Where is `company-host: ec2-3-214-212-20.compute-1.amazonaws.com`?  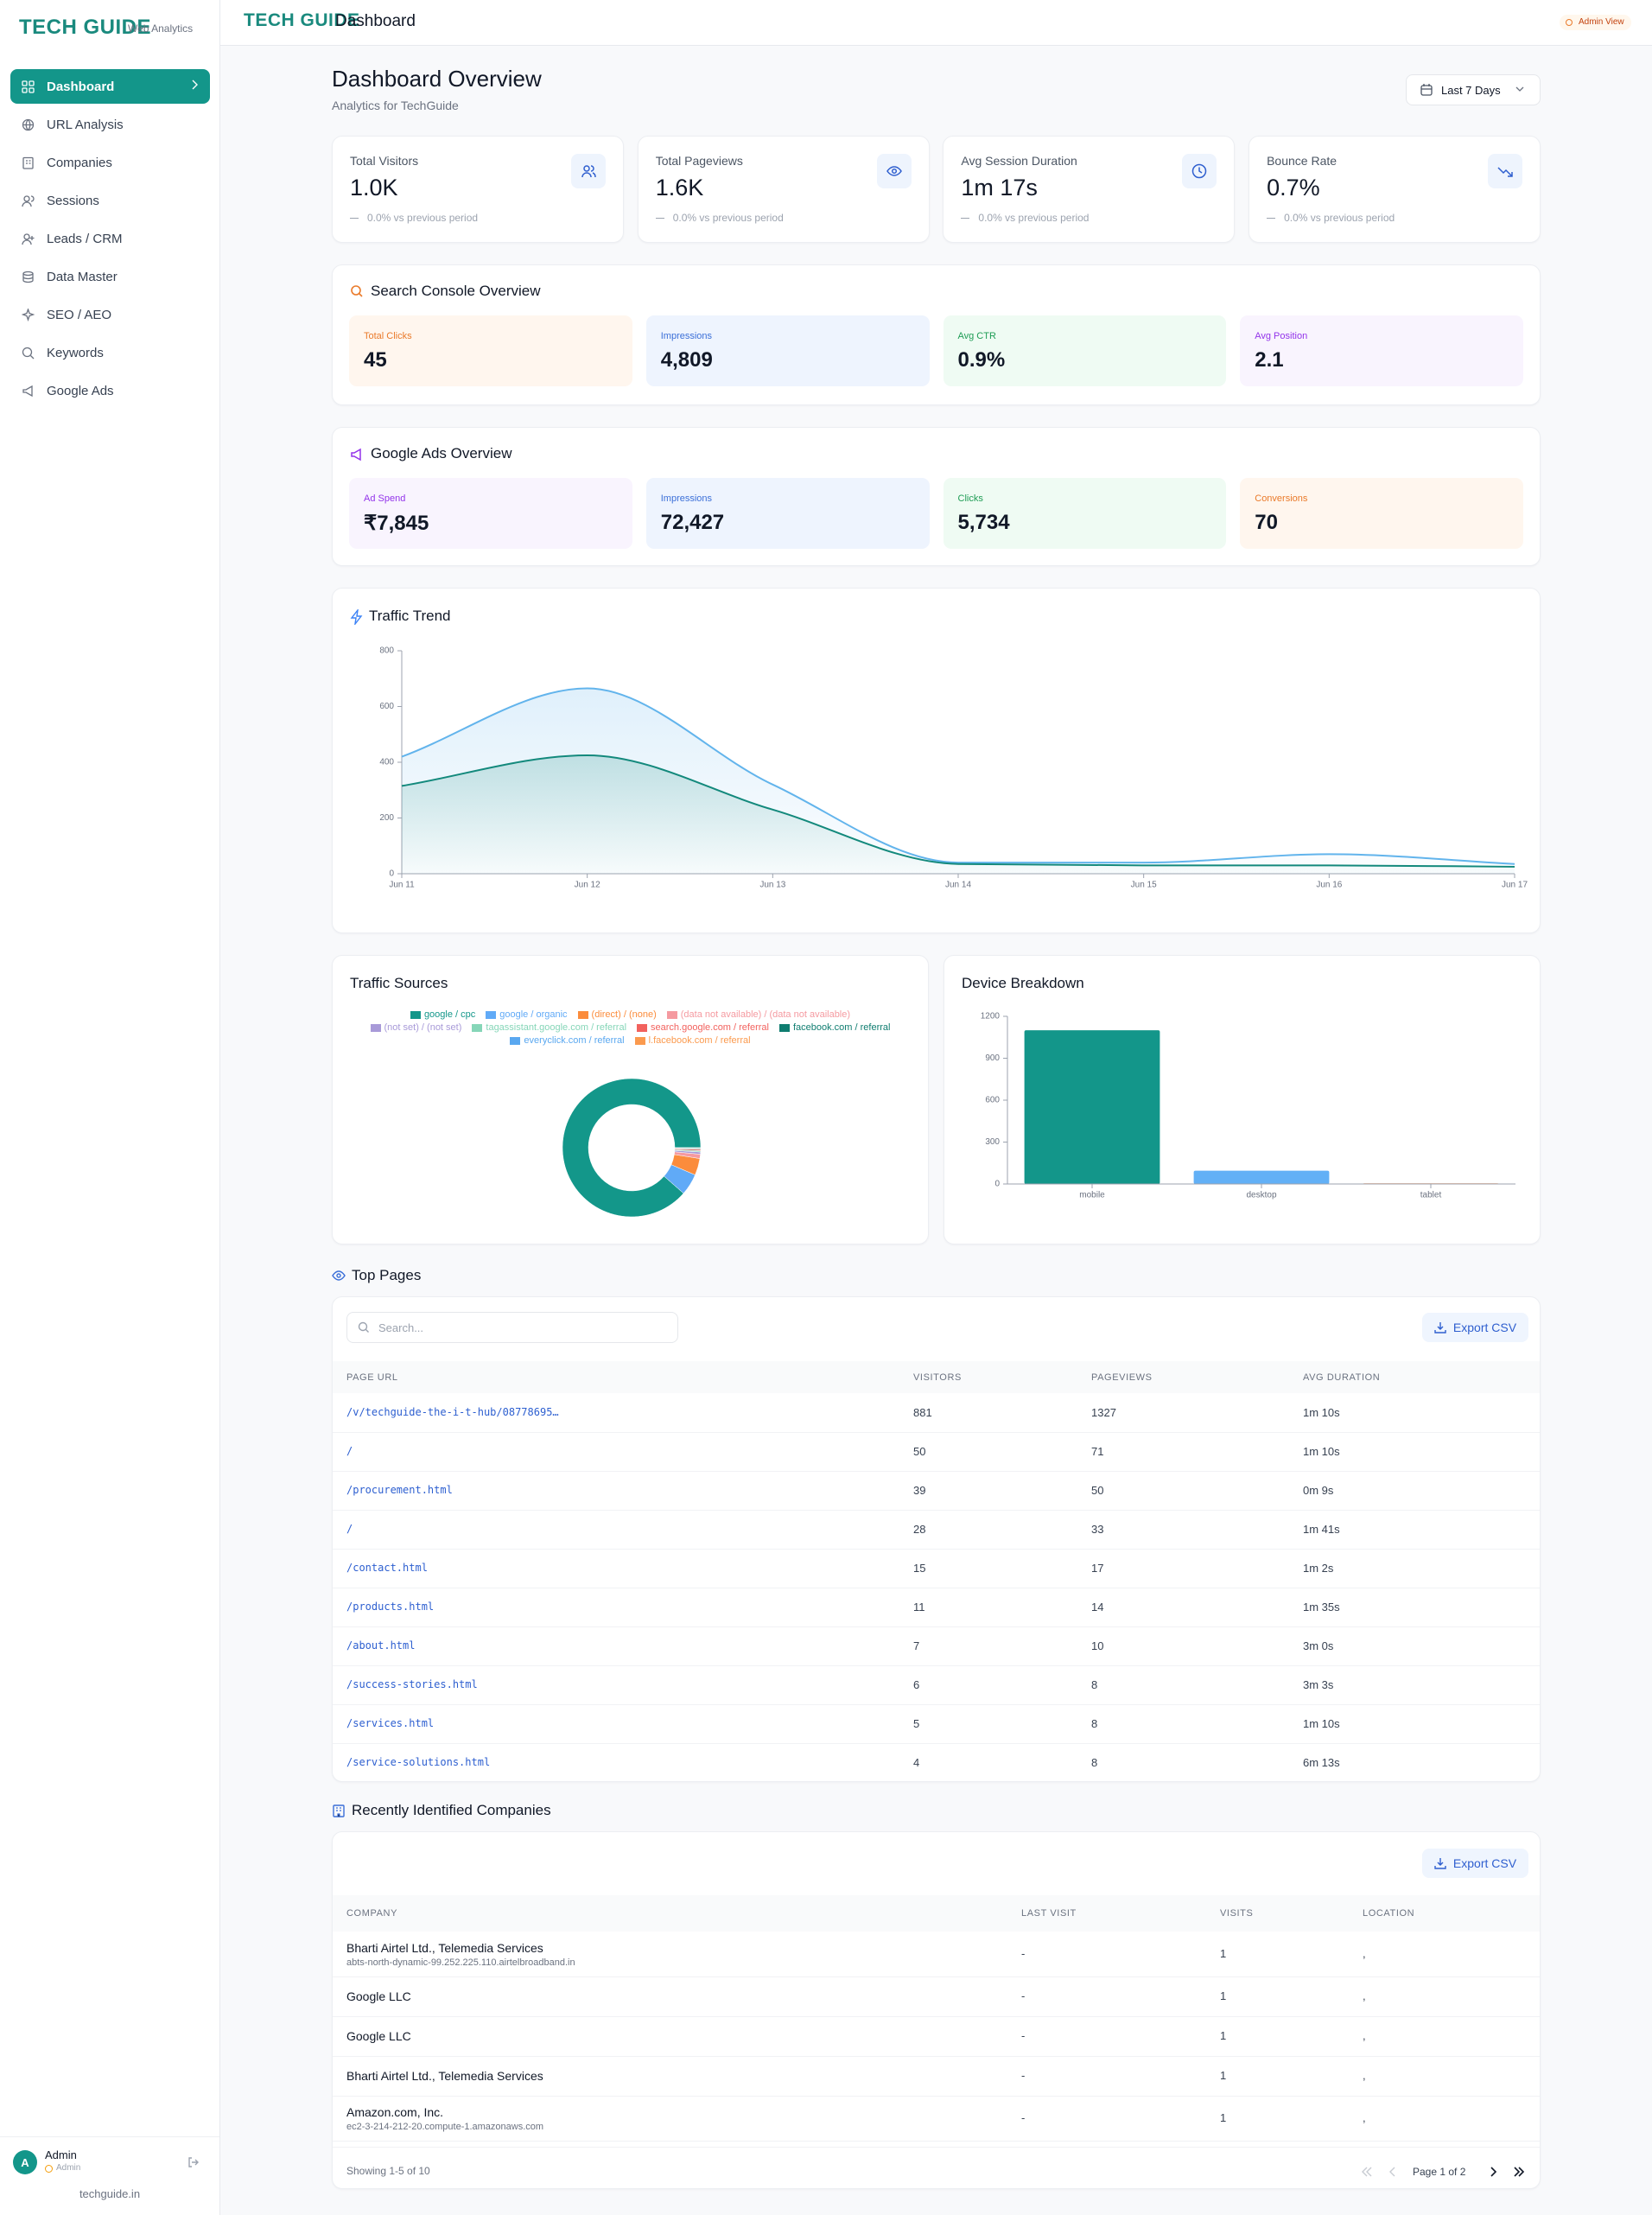
company-host: ec2-3-214-212-20.compute-1.amazonaws.com is located at coordinates (445, 2127).